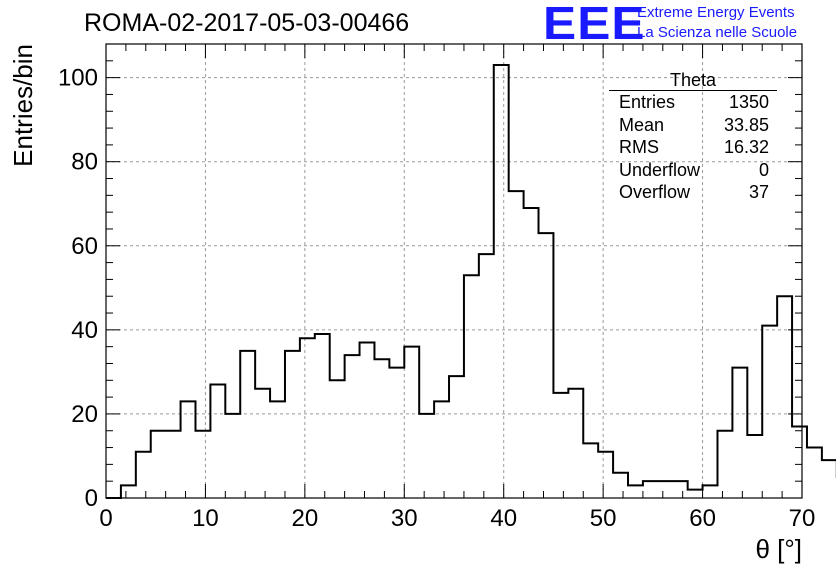  I want to click on stats-row-underflow: Underflow 0, so click(693, 170).